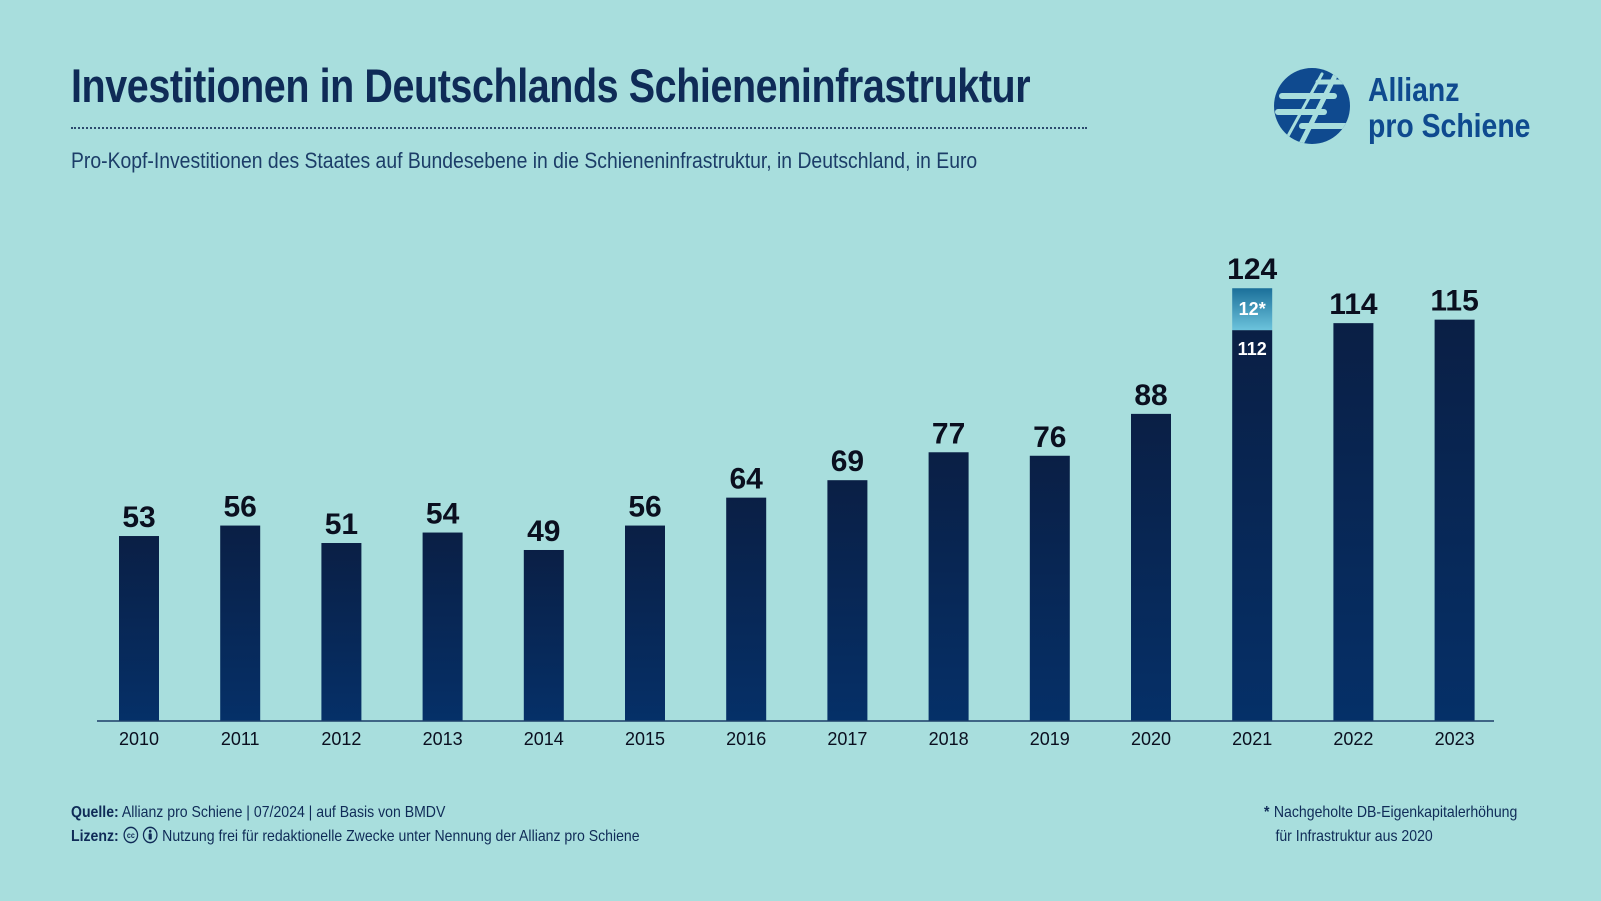 Image resolution: width=1601 pixels, height=901 pixels. Describe the element at coordinates (847, 461) in the screenshot. I see `value-label-2017: 69` at that location.